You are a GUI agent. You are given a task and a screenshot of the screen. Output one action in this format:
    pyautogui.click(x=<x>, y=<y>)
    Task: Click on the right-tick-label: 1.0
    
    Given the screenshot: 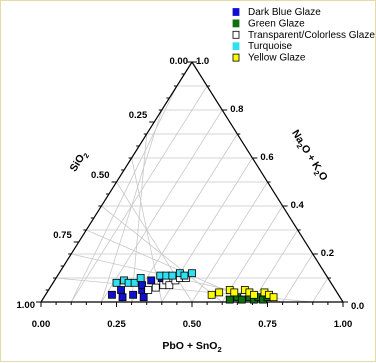 What is the action you would take?
    pyautogui.click(x=202, y=61)
    